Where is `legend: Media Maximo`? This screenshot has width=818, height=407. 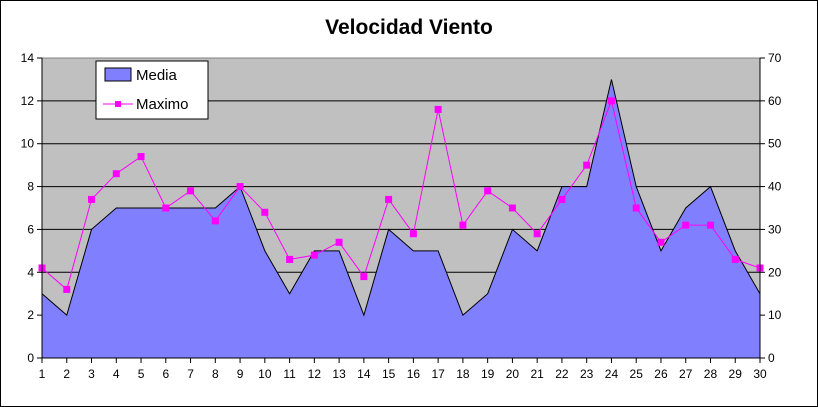 legend: Media Maximo is located at coordinates (152, 90).